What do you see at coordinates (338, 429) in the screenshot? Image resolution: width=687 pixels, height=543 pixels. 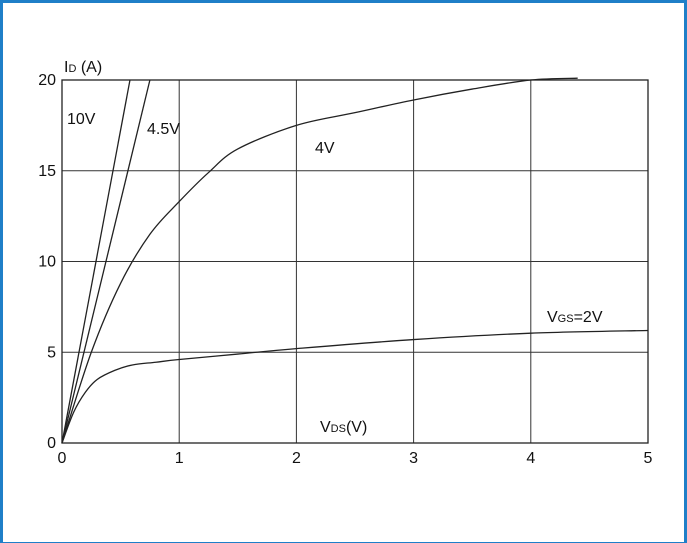 I see `x-axis-title-sub: DS` at bounding box center [338, 429].